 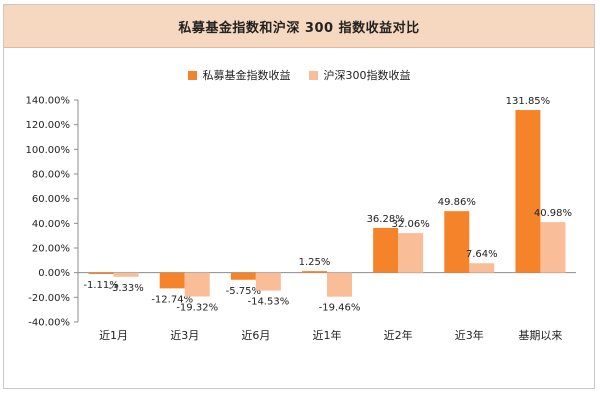 I want to click on legend: 私募基金指数收益 沪深300指数收益, so click(x=299, y=75).